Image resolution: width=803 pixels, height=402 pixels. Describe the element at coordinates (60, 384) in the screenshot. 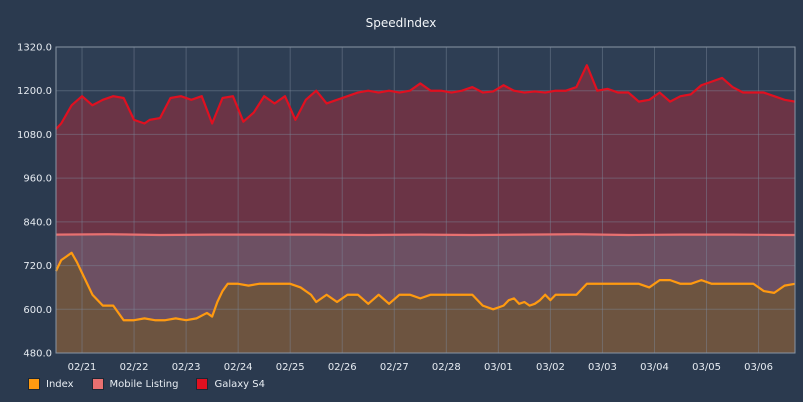

I see `legend-label: Index` at that location.